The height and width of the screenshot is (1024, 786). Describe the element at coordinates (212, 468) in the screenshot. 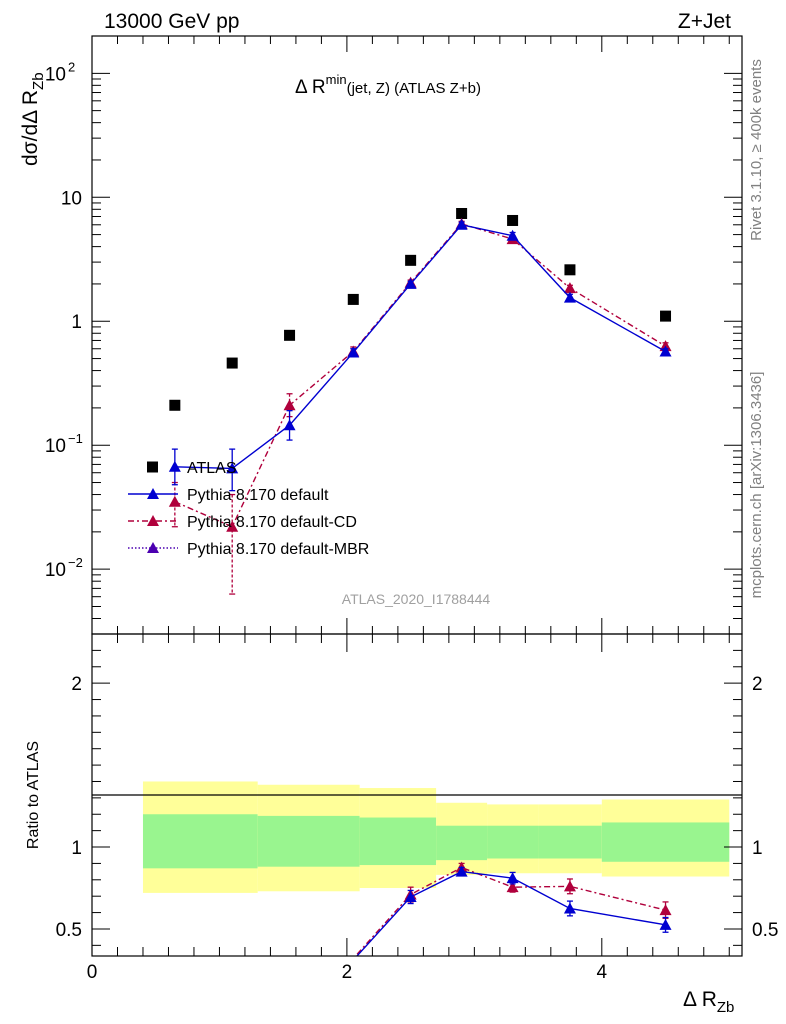

I see `legend-label: ATLAS` at that location.